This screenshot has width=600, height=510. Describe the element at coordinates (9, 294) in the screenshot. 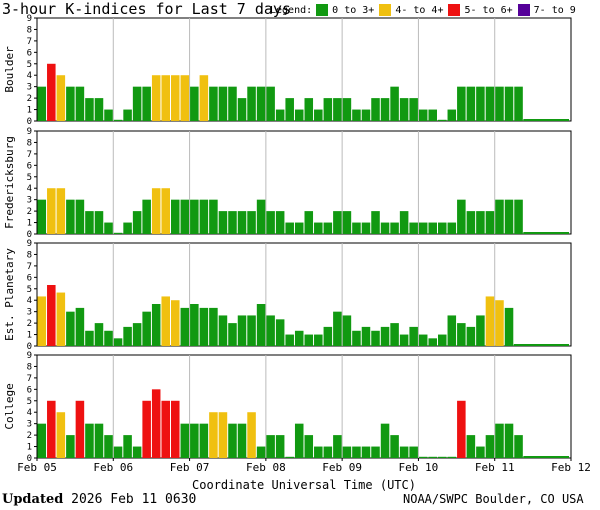

I see `panel-label-est-planetary: Est. Planetary` at that location.